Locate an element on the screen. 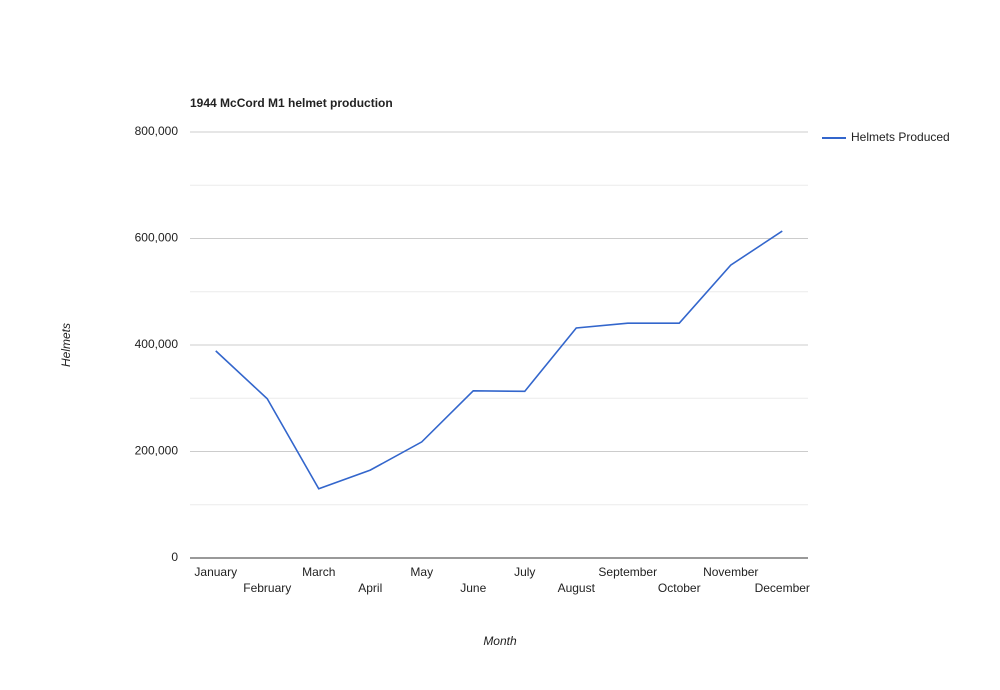  x-tick-label: May is located at coordinates (421, 572).